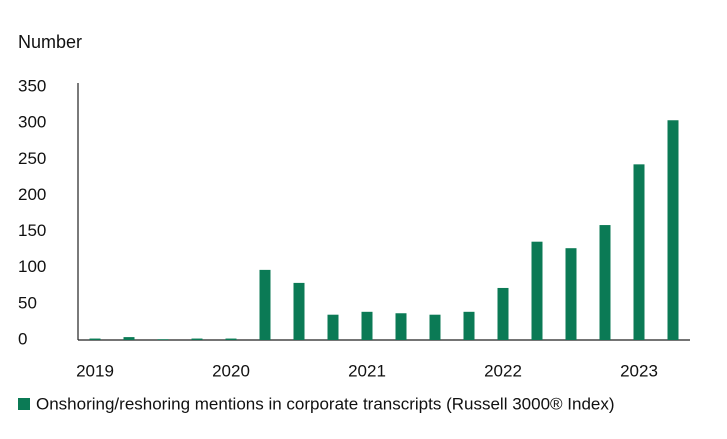  Describe the element at coordinates (503, 370) in the screenshot. I see `x-tick-label: 2022` at that location.